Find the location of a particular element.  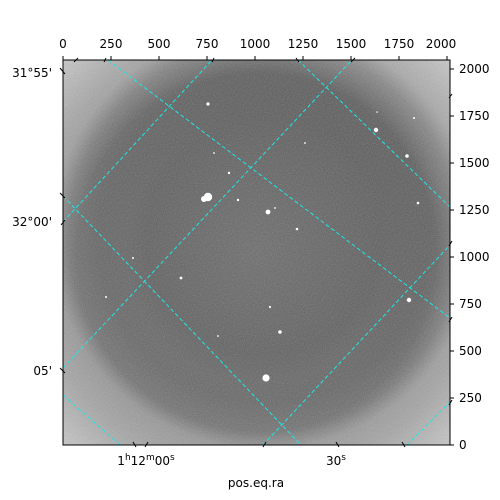

right-tick-label: 0 is located at coordinates (463, 445).